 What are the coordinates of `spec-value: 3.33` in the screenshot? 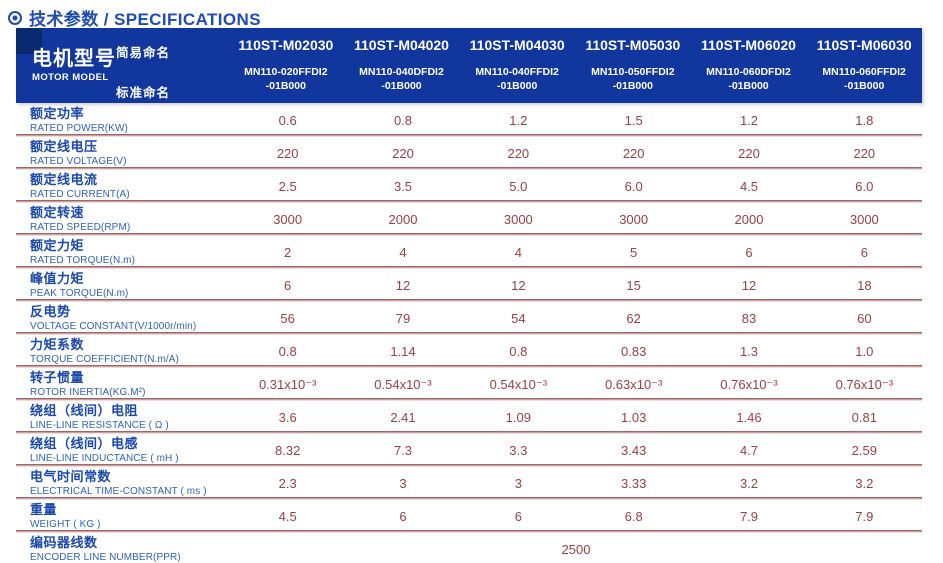 It's located at (634, 483).